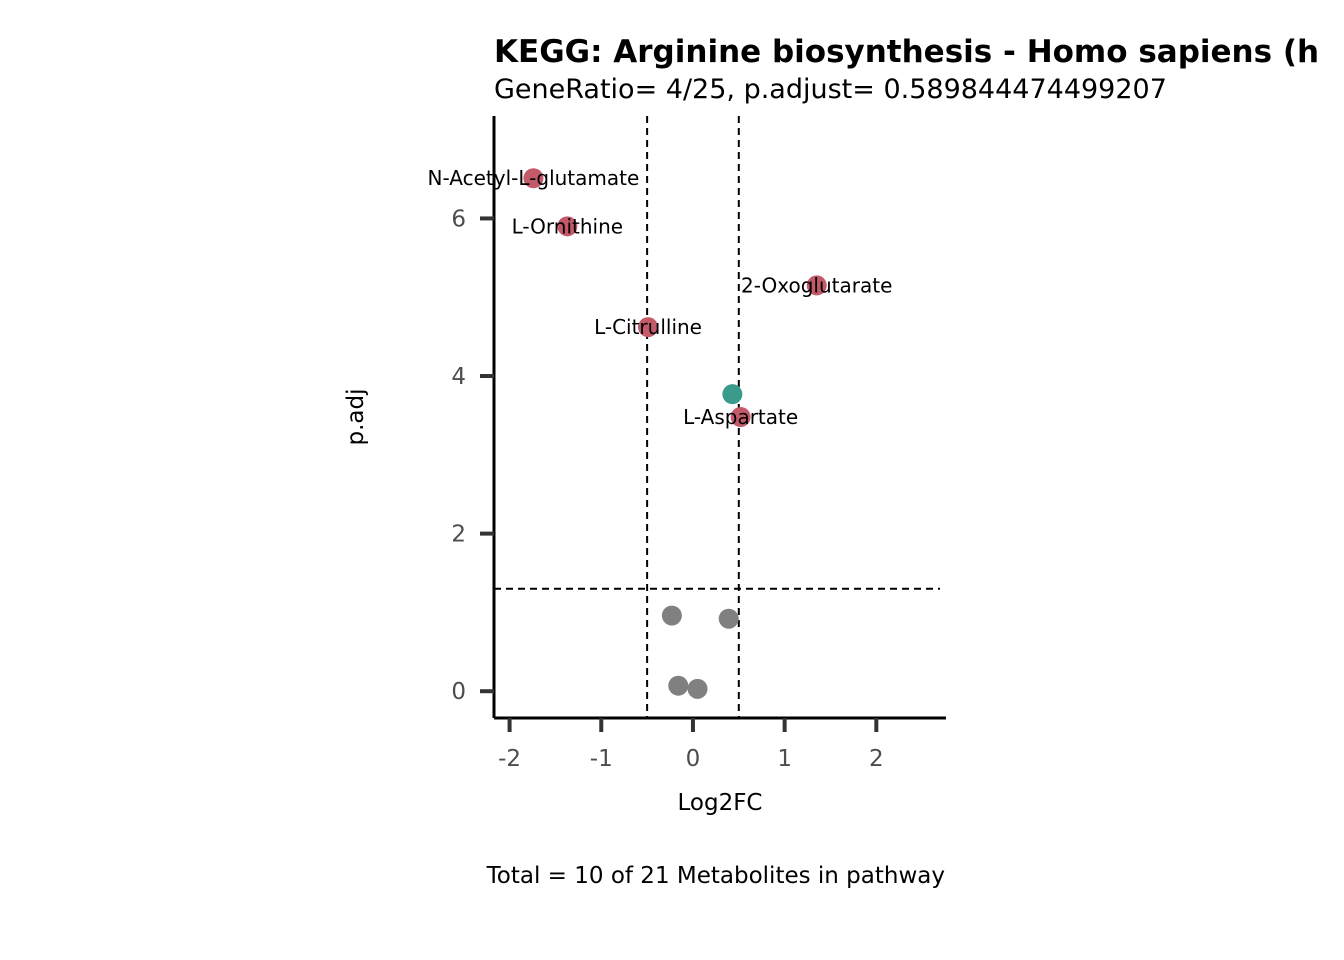 This screenshot has height=960, width=1344. Describe the element at coordinates (715, 876) in the screenshot. I see `chart-caption: Total = 10 of 21 Metabolites in pathway` at that location.